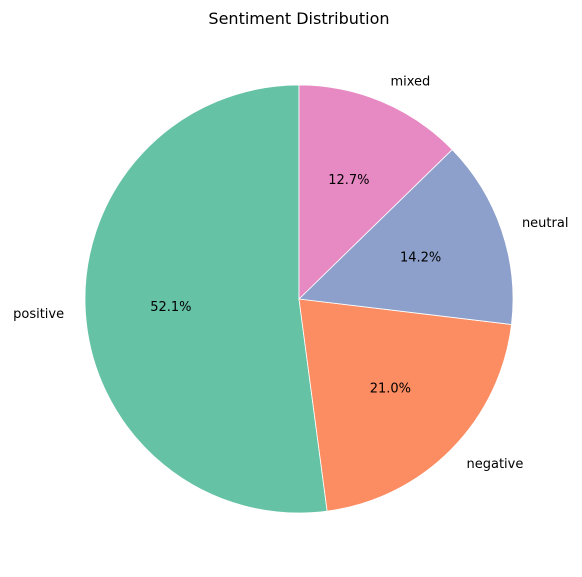  I want to click on chart-title: Sentiment Distribution, so click(298, 18).